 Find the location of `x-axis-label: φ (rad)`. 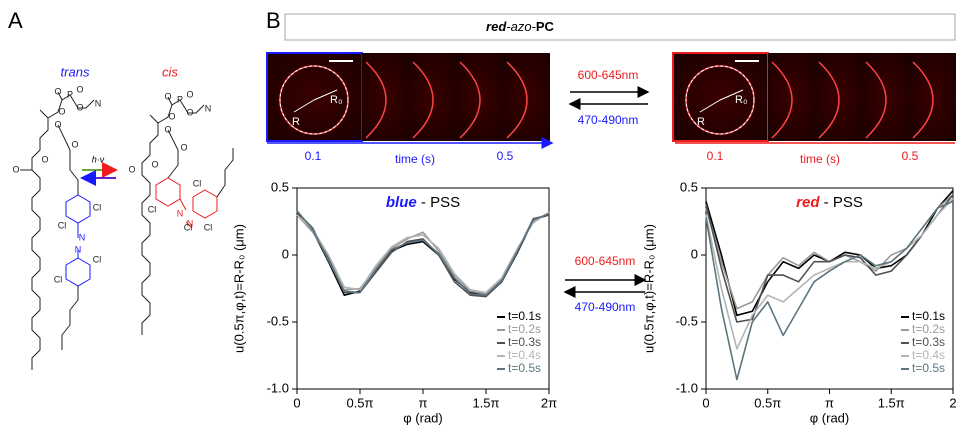

x-axis-label: φ (rad) is located at coordinates (423, 417).